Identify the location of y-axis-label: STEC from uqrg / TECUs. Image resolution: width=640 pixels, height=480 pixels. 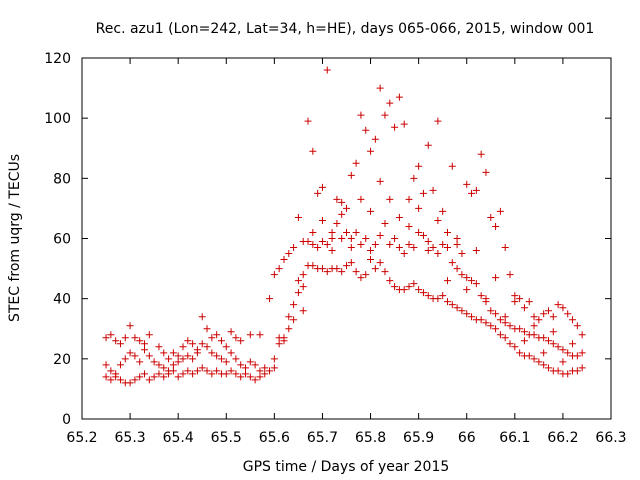
(15, 238).